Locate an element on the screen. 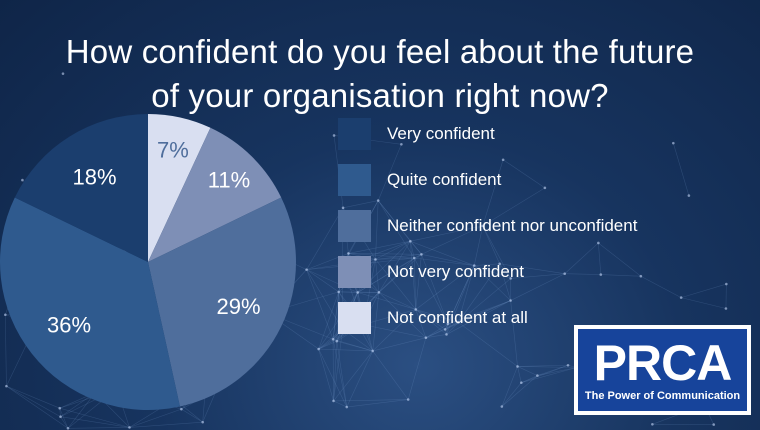  legend-label: Not confident at all is located at coordinates (457, 317).